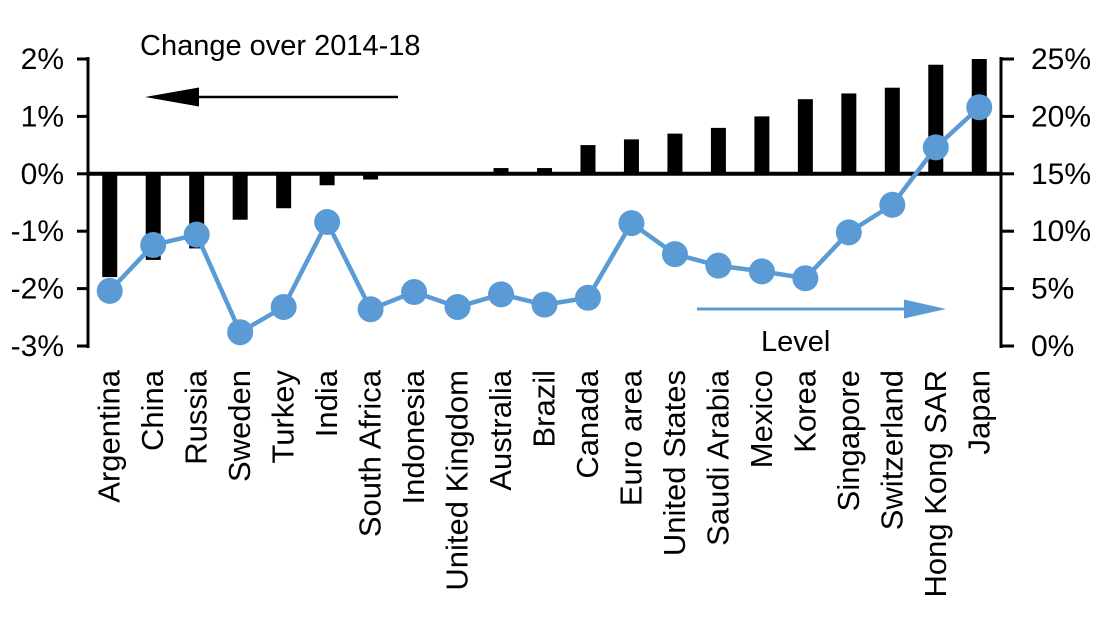 Image resolution: width=1102 pixels, height=619 pixels. What do you see at coordinates (587, 297) in the screenshot?
I see `marker-Canada` at bounding box center [587, 297].